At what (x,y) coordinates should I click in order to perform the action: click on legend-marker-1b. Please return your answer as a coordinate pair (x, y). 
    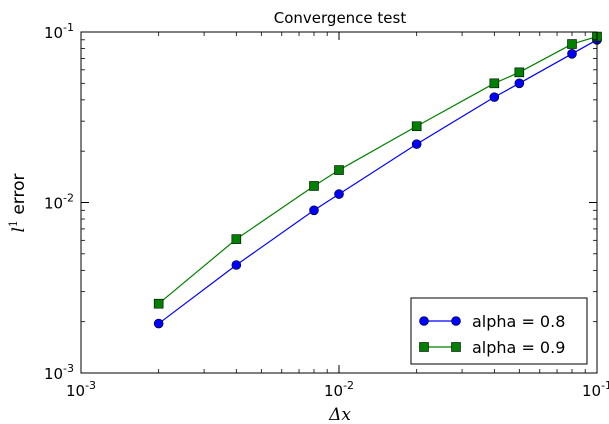
    Looking at the image, I should click on (456, 347).